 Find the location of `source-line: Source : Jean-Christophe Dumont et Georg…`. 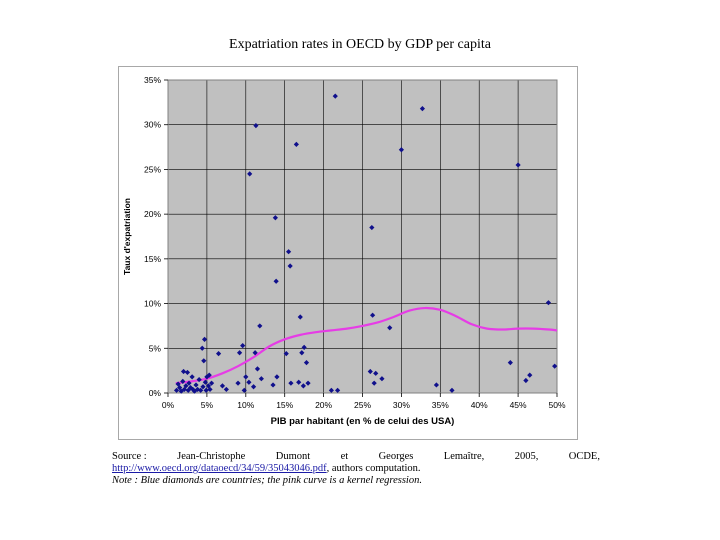

source-line: Source : Jean-Christophe Dumont et Georg… is located at coordinates (356, 457).